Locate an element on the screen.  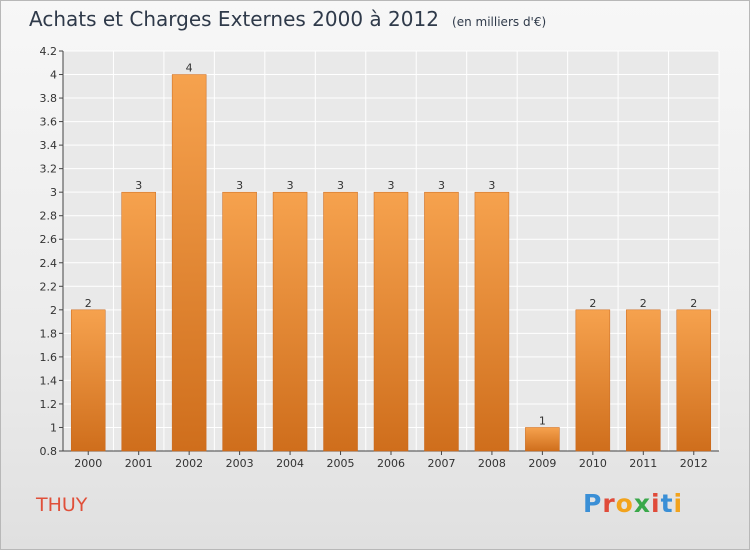
y-tick-label: 3 is located at coordinates (53, 192).